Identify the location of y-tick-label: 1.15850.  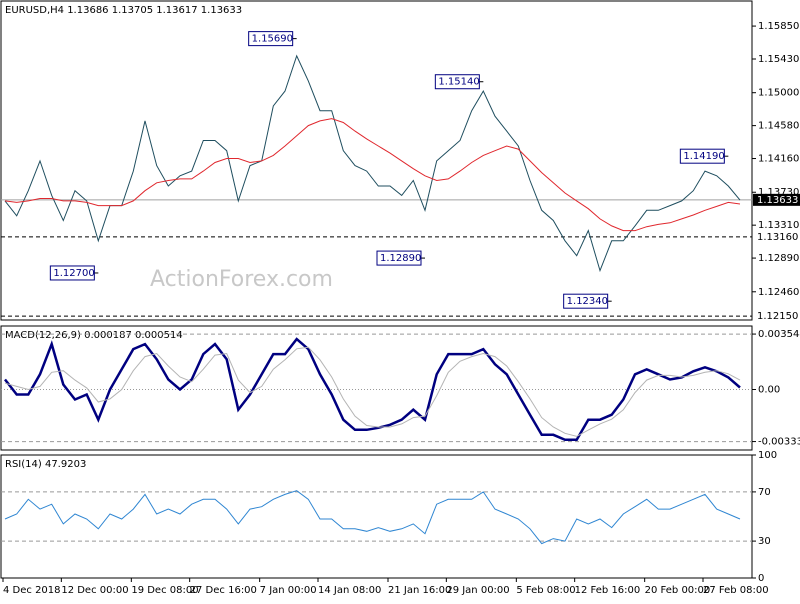
(778, 26).